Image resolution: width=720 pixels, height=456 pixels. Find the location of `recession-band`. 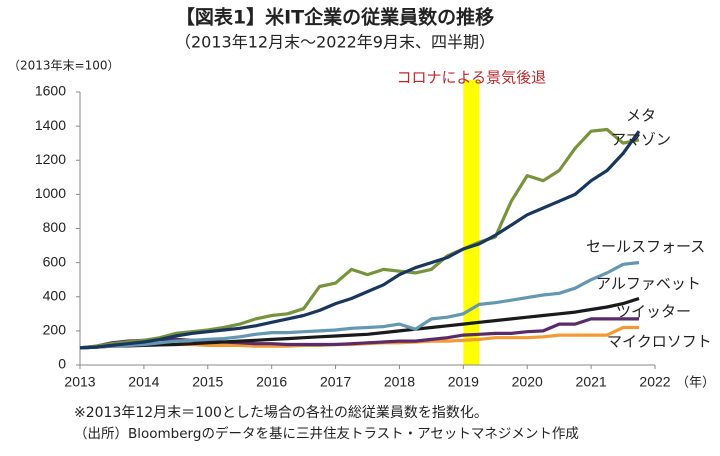

recession-band is located at coordinates (471, 222).